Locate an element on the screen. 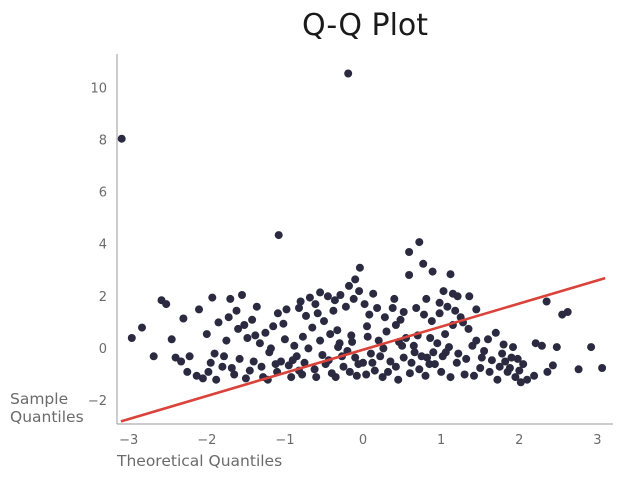 Image resolution: width=622 pixels, height=478 pixels. y-axis-label-line-1: Sample is located at coordinates (39, 399).